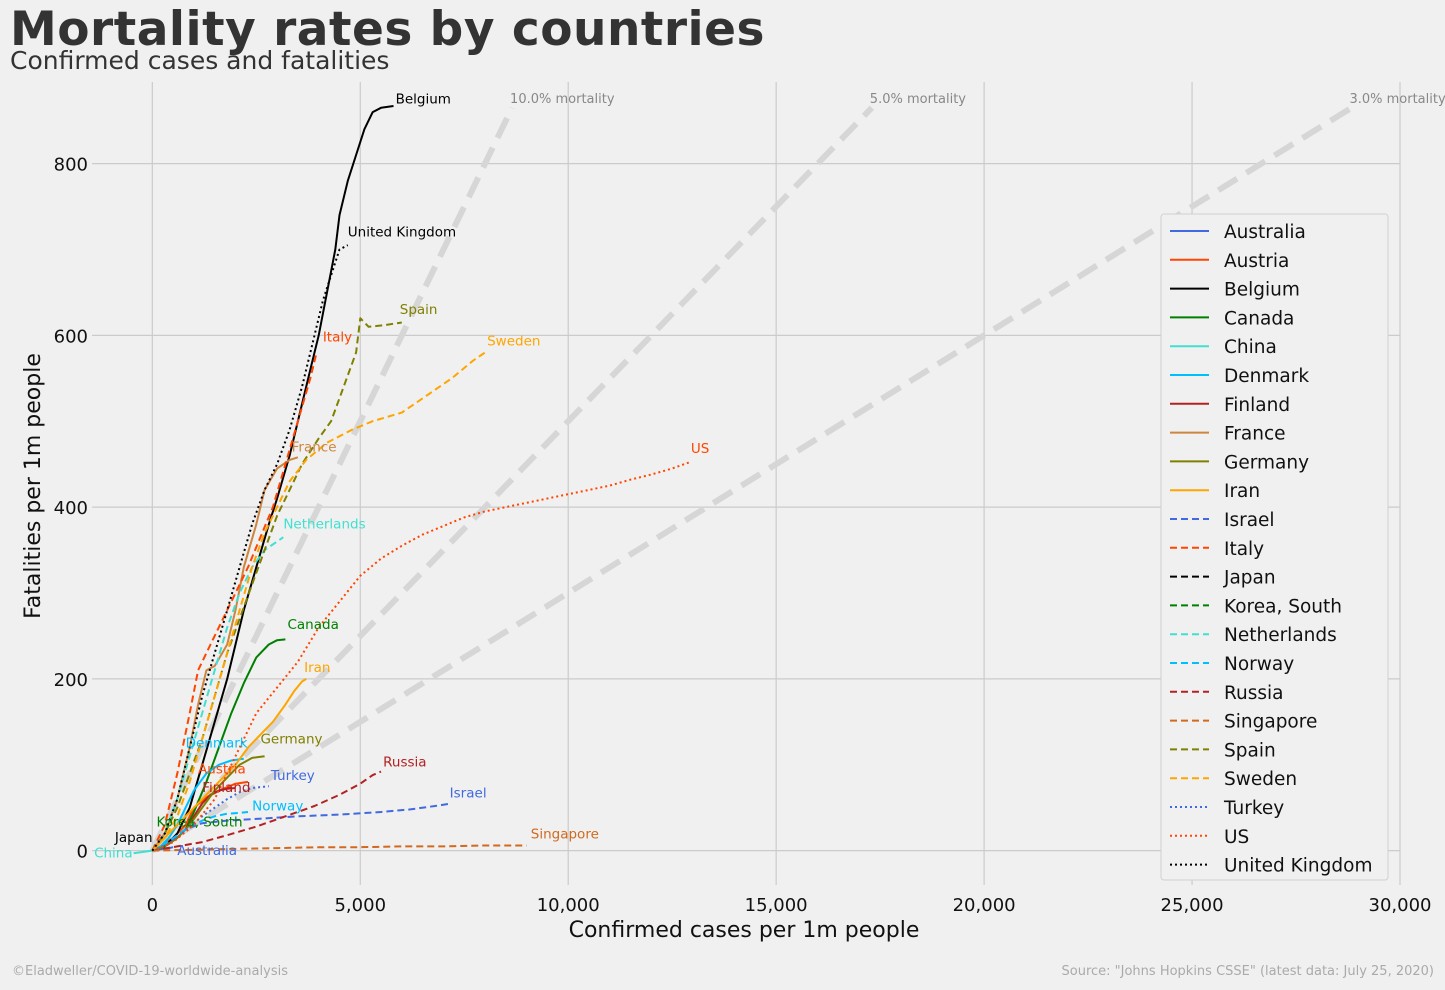  What do you see at coordinates (226, 788) in the screenshot?
I see `series-label: Finland` at bounding box center [226, 788].